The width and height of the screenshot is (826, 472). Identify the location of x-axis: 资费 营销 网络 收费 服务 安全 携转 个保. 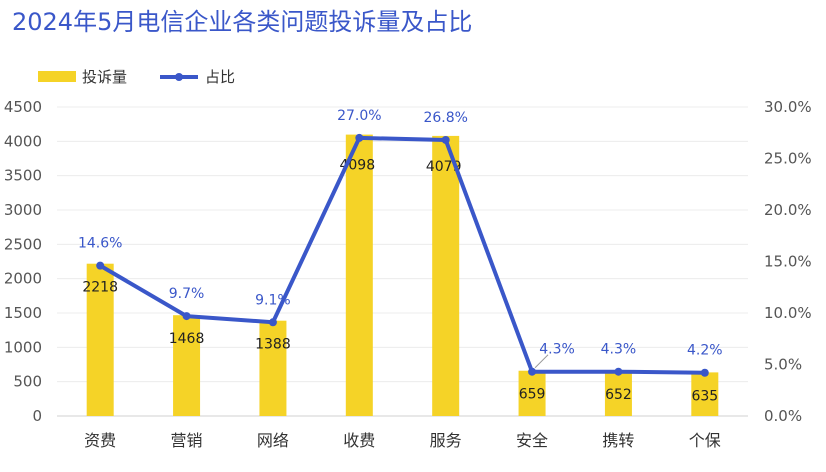
(402, 440).